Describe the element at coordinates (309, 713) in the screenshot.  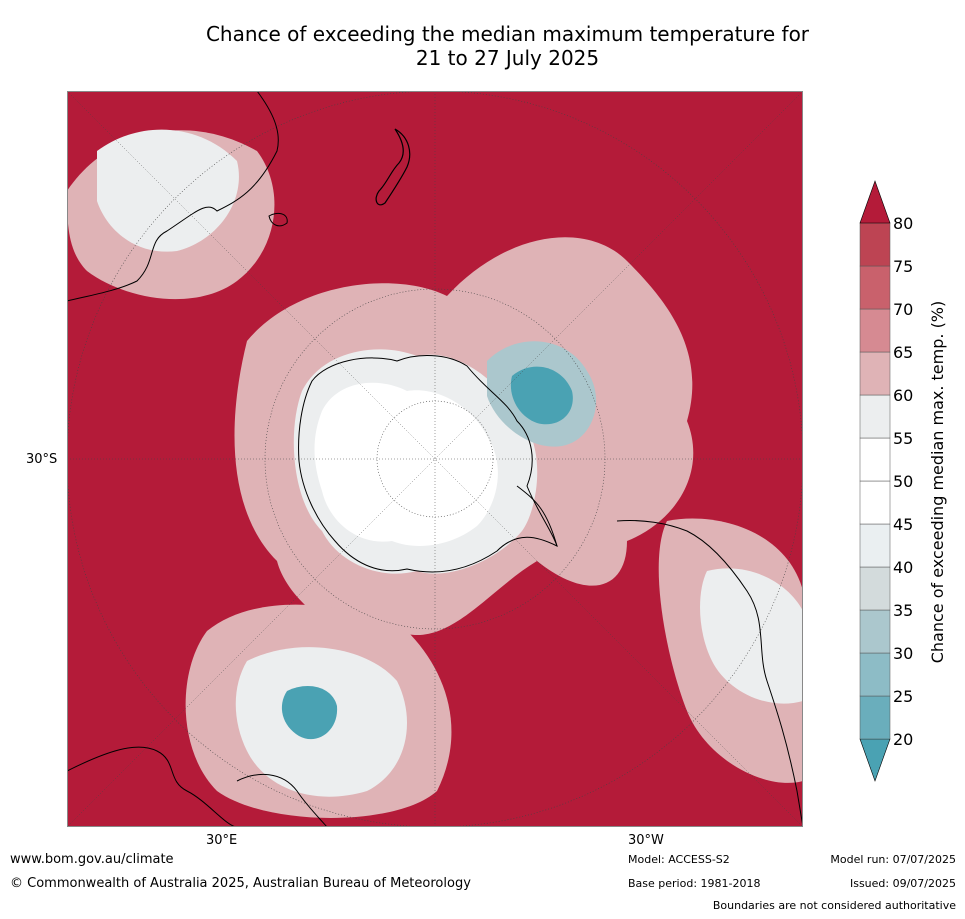
I see `probability-zone-south-indian-low` at that location.